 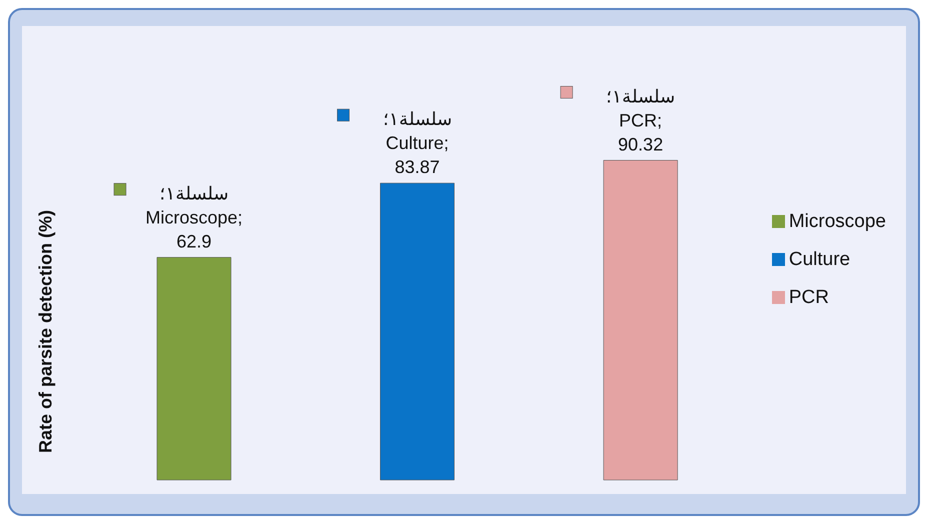 What do you see at coordinates (819, 259) in the screenshot?
I see `legend-label: Culture` at bounding box center [819, 259].